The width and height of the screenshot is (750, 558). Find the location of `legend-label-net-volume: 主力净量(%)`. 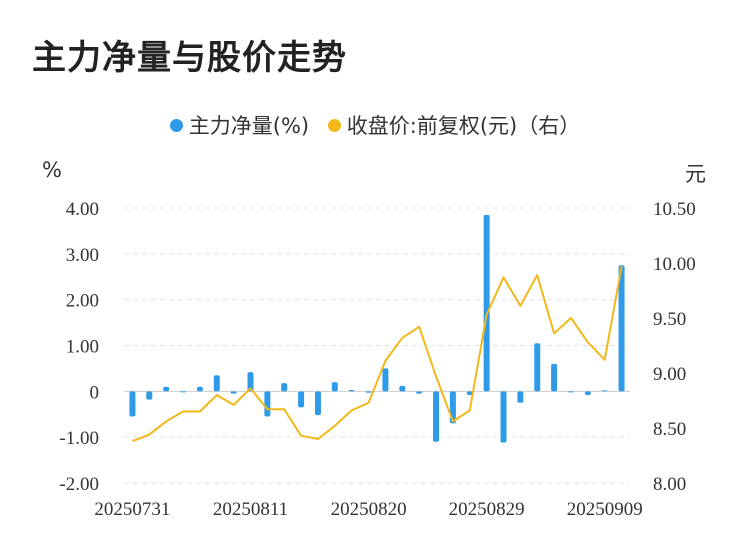

legend-label-net-volume: 主力净量(%) is located at coordinates (249, 126).